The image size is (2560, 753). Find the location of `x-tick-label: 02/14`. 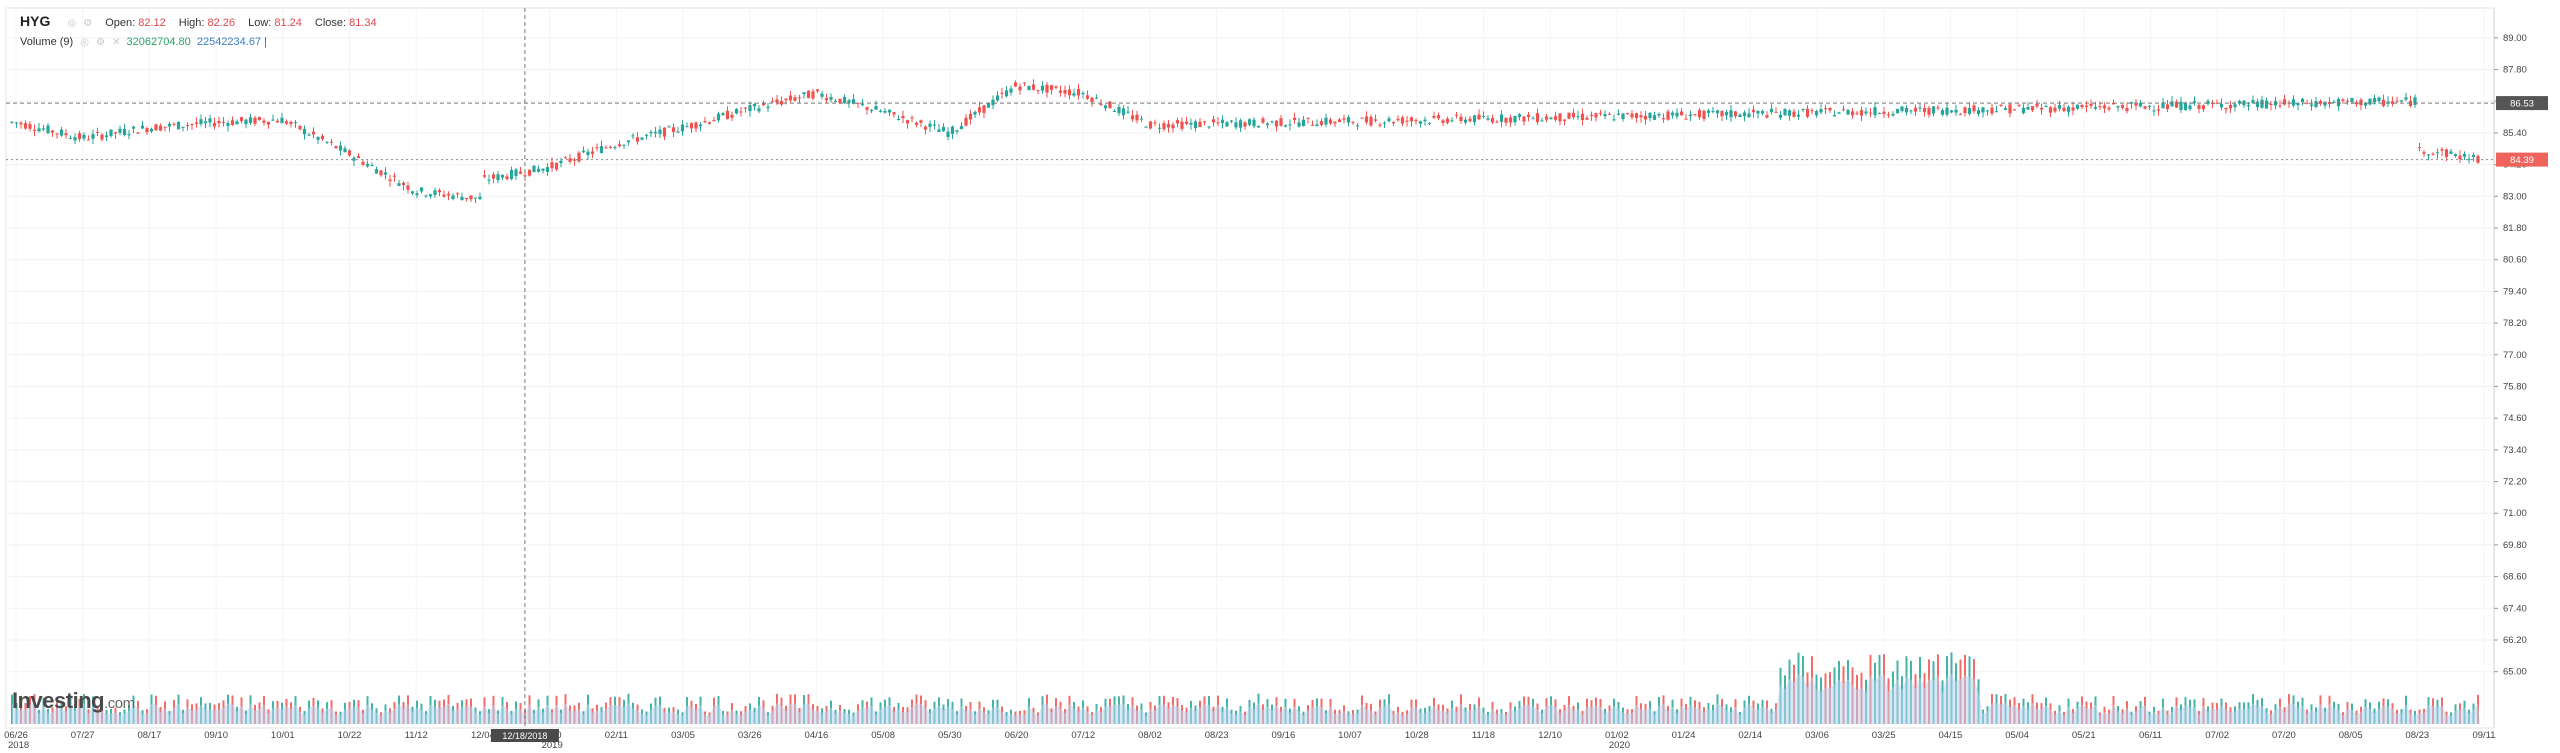

x-tick-label: 02/14 is located at coordinates (1750, 735).